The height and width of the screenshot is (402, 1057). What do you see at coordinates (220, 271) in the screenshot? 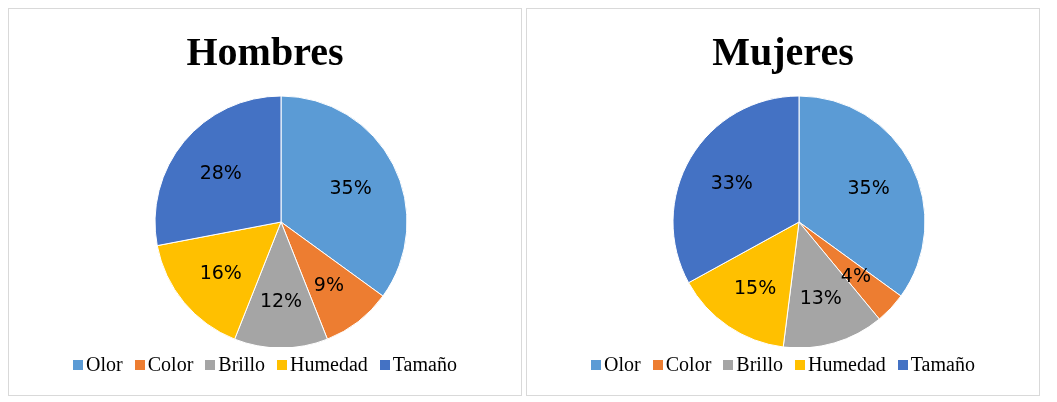
I see `data-label: 16%` at bounding box center [220, 271].